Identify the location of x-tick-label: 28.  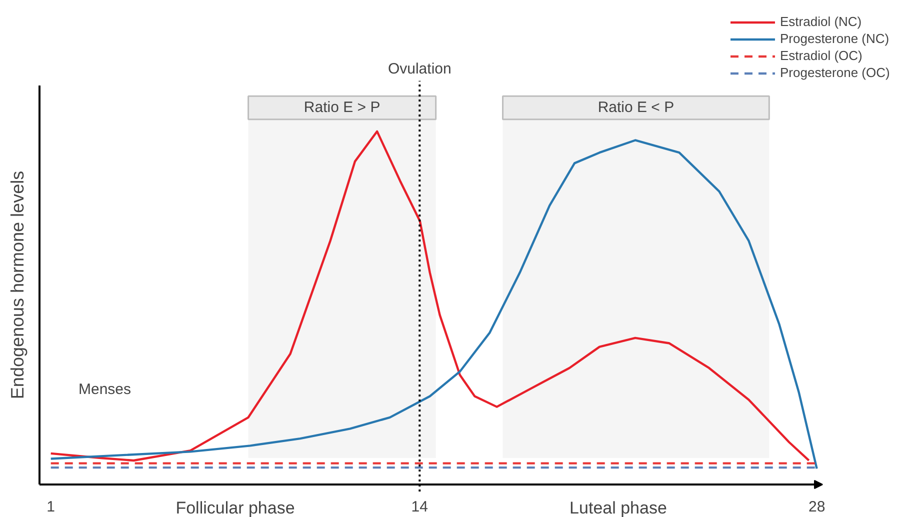
(817, 507).